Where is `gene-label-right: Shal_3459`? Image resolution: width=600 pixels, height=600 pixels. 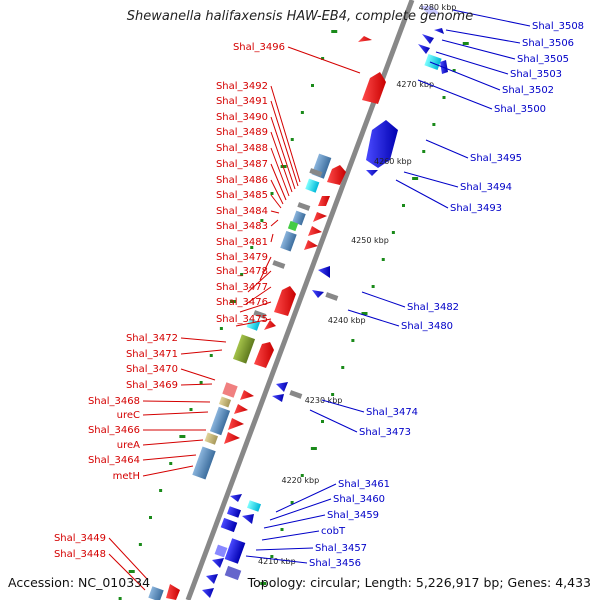 gene-label-right: Shal_3459 is located at coordinates (353, 515).